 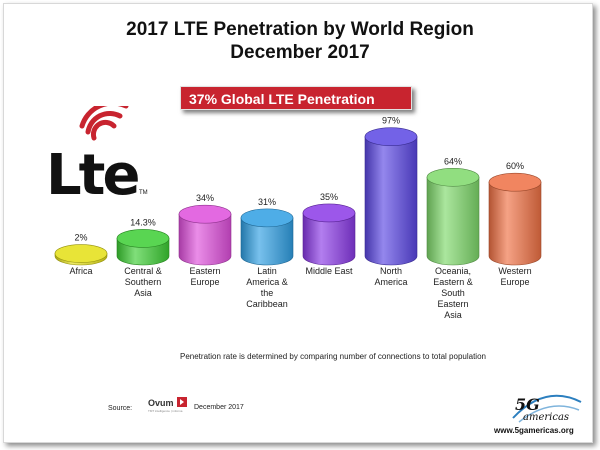 What do you see at coordinates (120, 408) in the screenshot?
I see `source-label: Source:` at bounding box center [120, 408].